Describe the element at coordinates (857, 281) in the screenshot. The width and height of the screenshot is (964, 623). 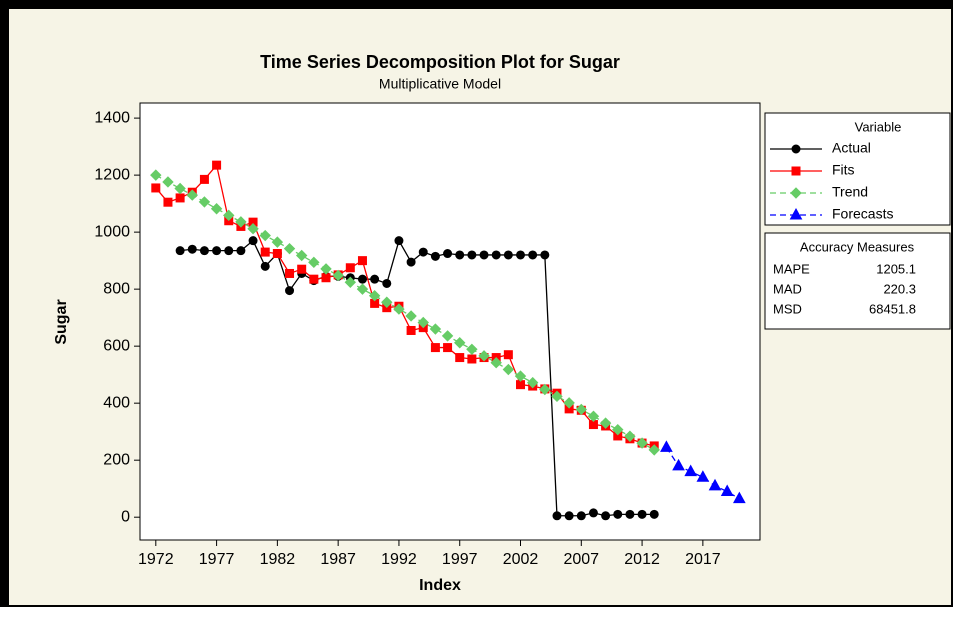
I see `accuracy-box` at that location.